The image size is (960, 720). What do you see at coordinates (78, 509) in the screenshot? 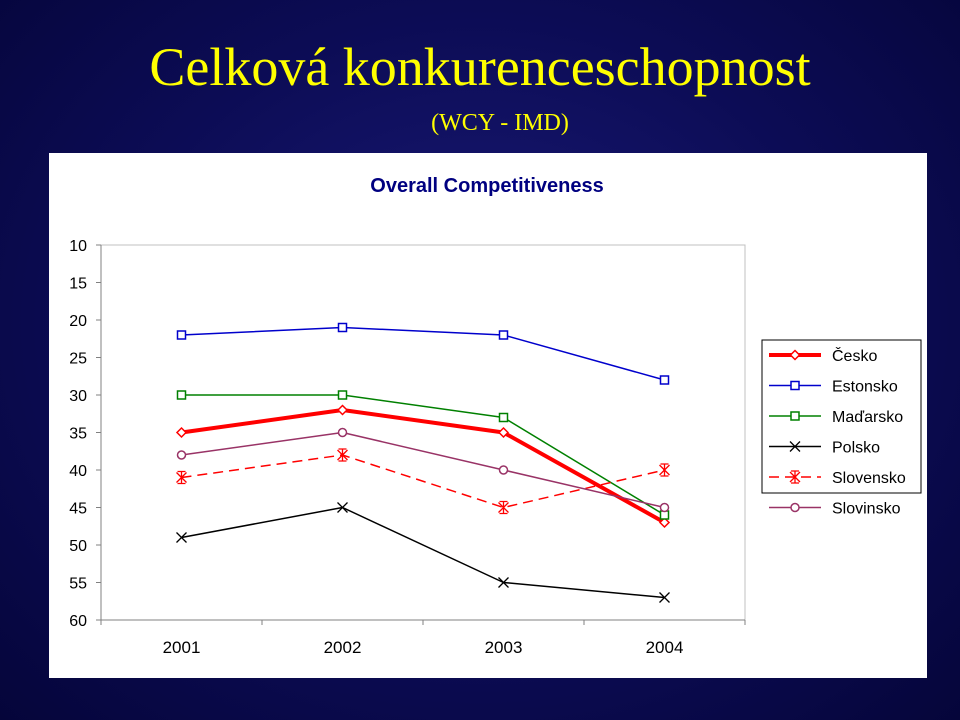
I see `y-tick-label: 45` at bounding box center [78, 509].